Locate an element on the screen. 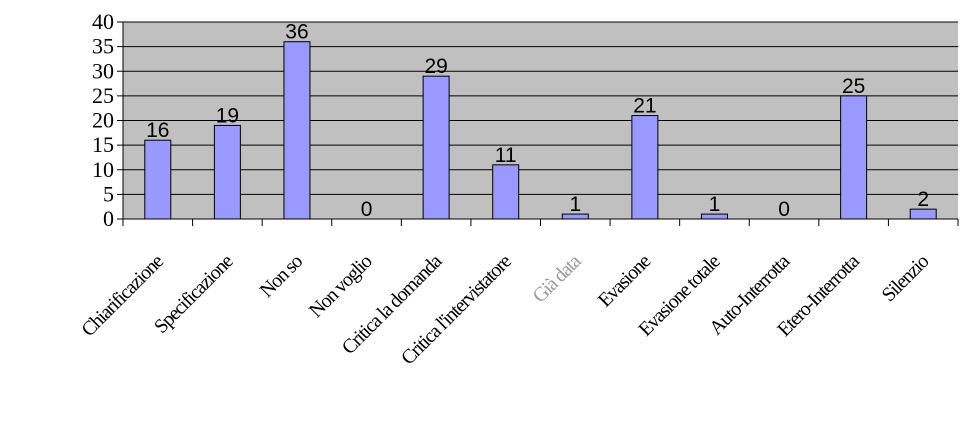 The image size is (966, 443). data-label: 2 is located at coordinates (923, 199).